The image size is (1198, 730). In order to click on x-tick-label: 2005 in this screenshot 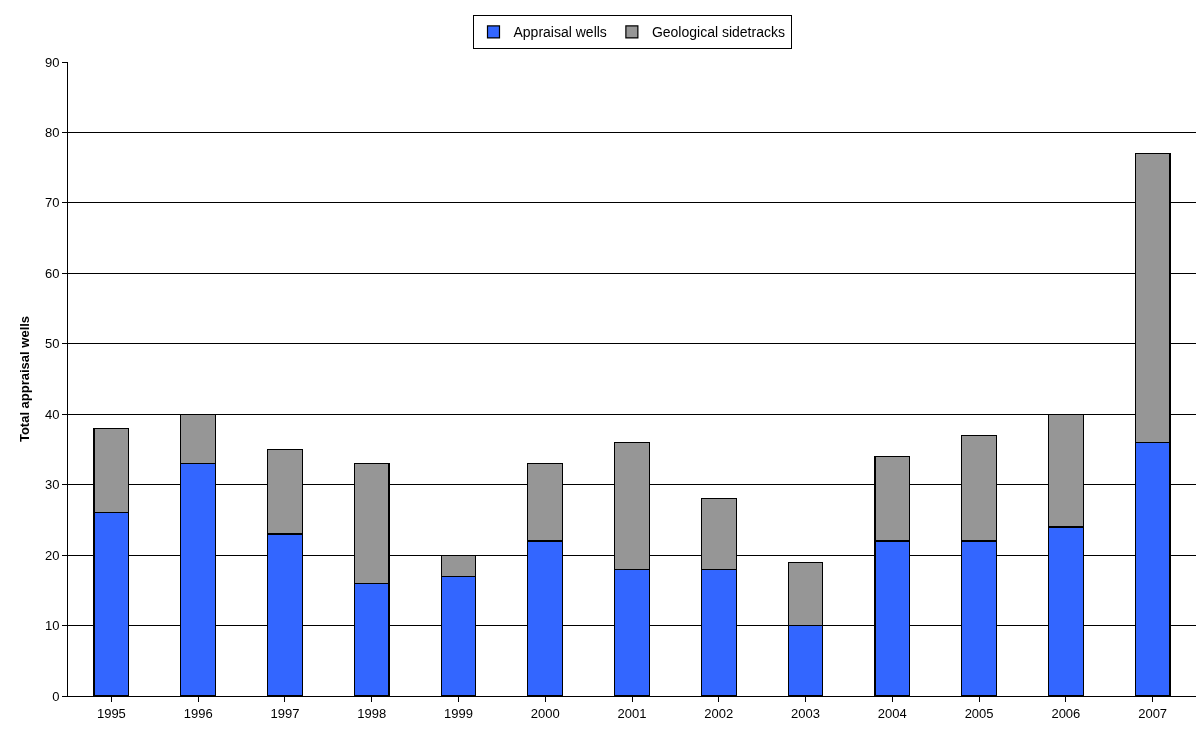, I will do `click(979, 713)`.